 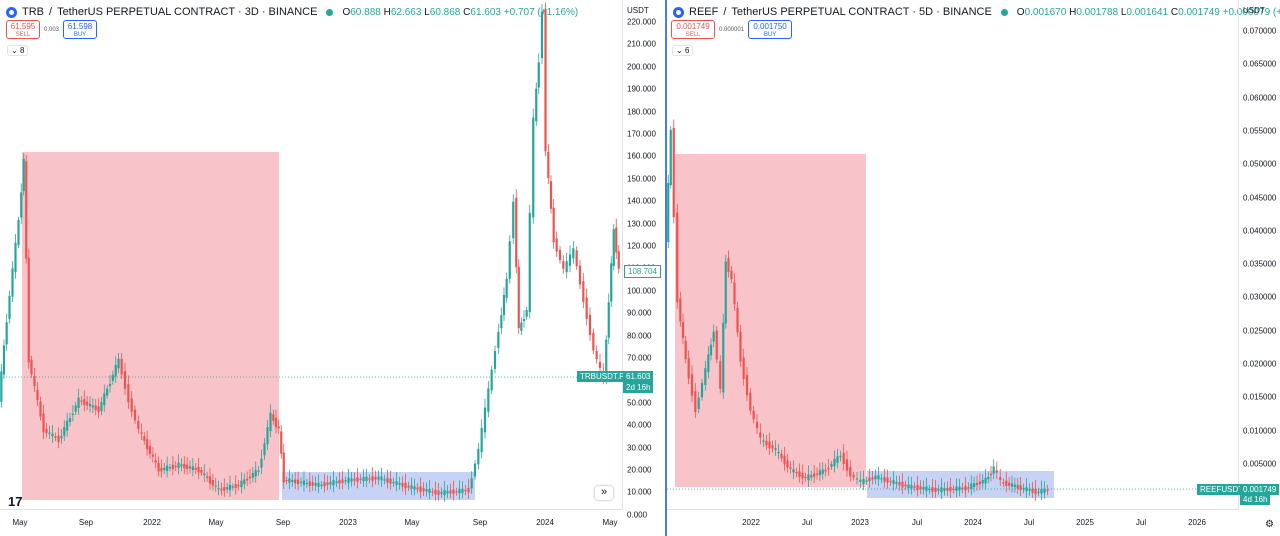 What do you see at coordinates (639, 470) in the screenshot?
I see `price-tick-label: 20.000` at bounding box center [639, 470].